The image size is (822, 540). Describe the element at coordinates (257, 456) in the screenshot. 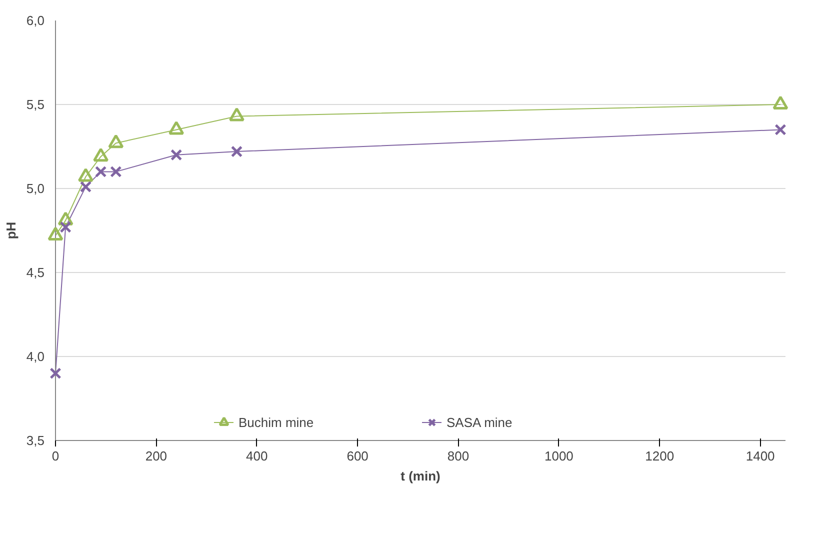

I see `x-tick-label: 400` at that location.